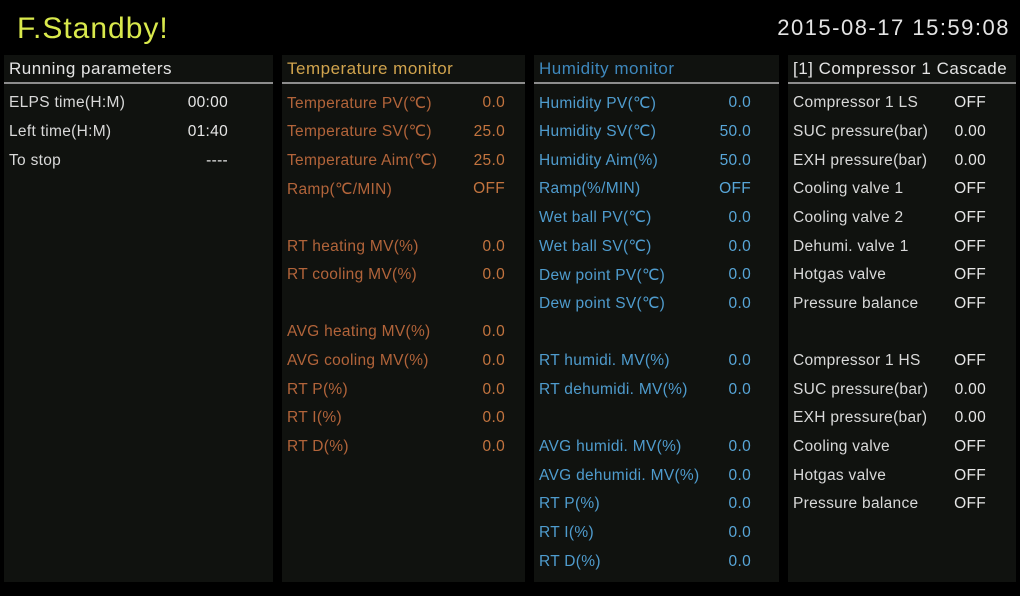  What do you see at coordinates (352, 275) in the screenshot?
I see `parameter-label: RT cooling MV(%)` at bounding box center [352, 275].